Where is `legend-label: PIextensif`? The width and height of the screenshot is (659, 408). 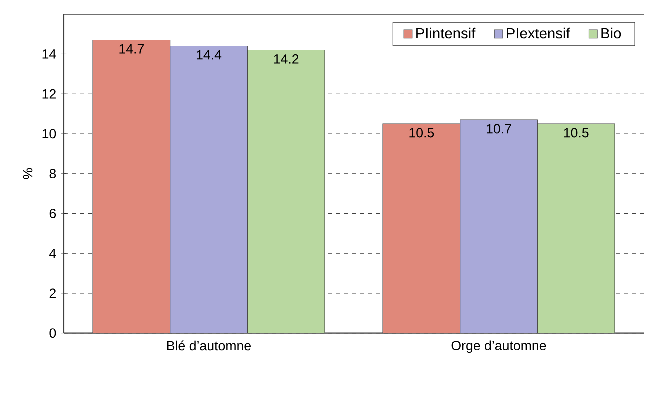 legend-label: PIextensif is located at coordinates (538, 33).